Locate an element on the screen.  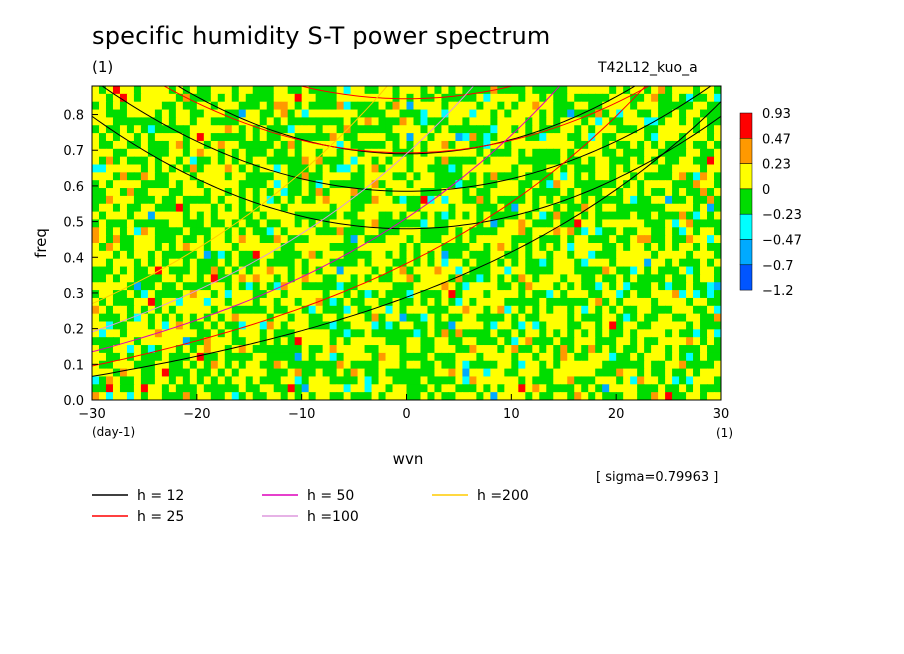
colorbar-label: −0.7 is located at coordinates (778, 266).